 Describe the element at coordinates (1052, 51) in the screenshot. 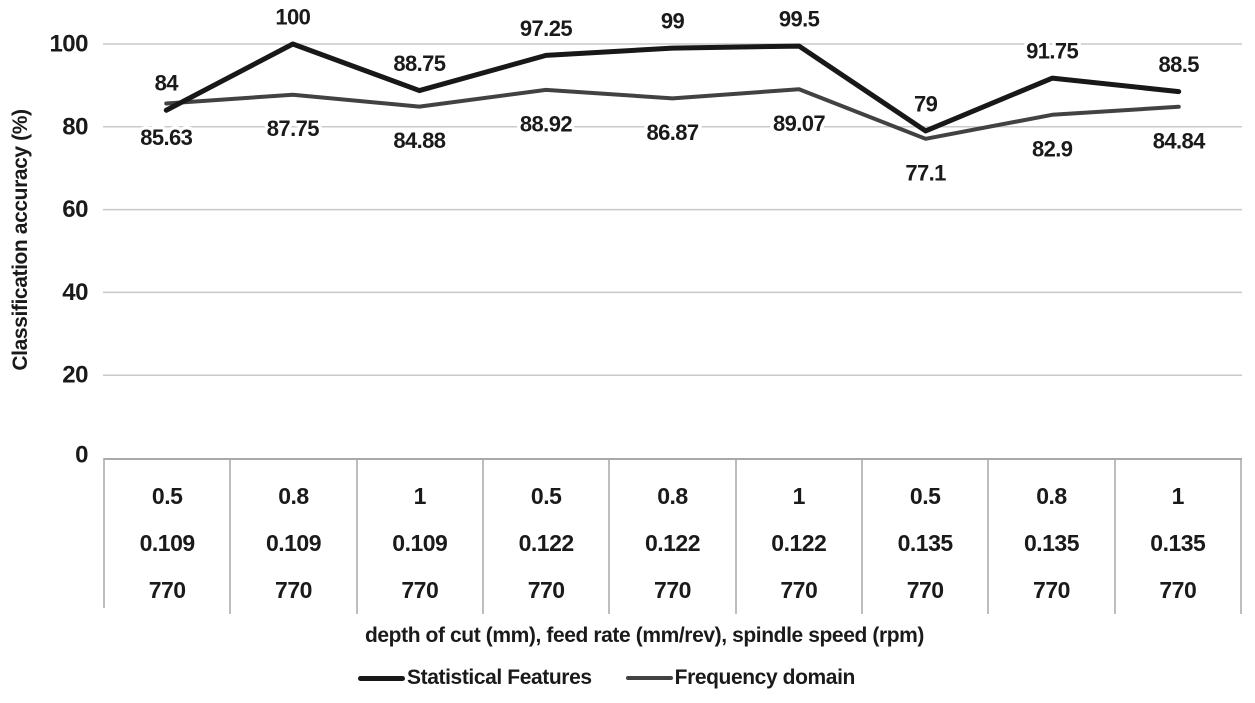

I see `data-label-statistical-features: 91.75` at that location.